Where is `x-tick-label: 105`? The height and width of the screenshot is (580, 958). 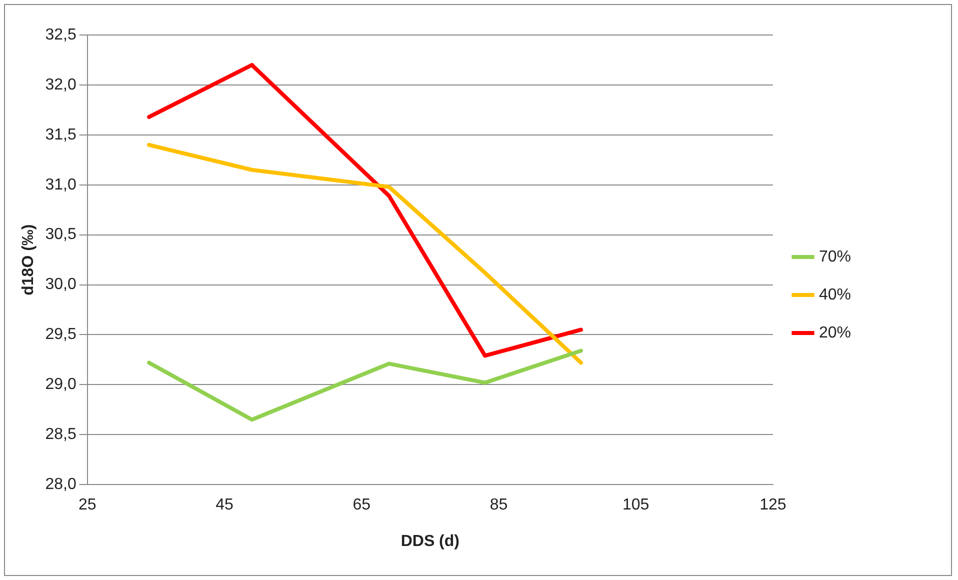 x-tick-label: 105 is located at coordinates (636, 505).